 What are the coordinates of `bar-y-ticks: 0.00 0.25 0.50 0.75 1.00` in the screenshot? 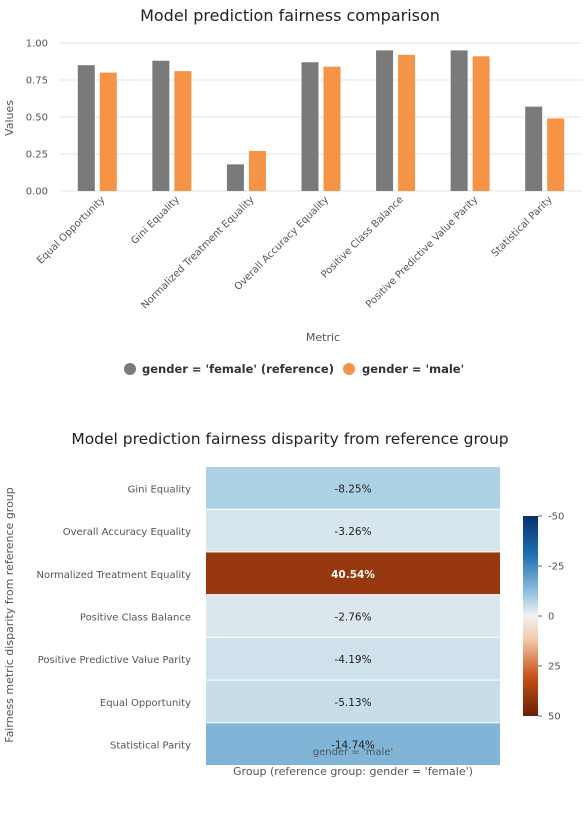 It's located at (37, 118).